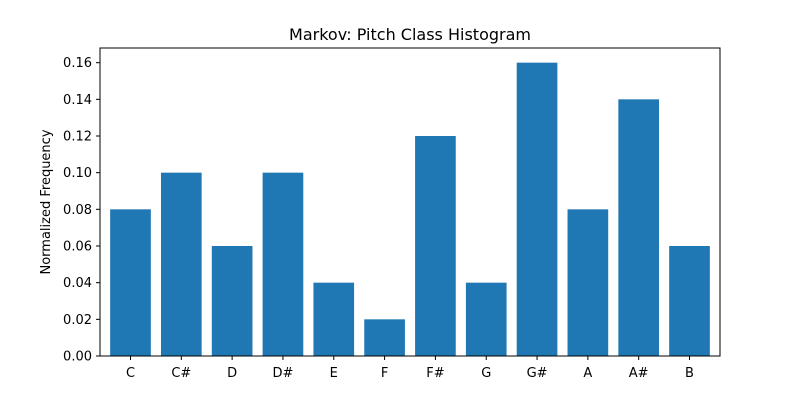 The width and height of the screenshot is (800, 404). I want to click on x-tick-label: D#, so click(282, 373).